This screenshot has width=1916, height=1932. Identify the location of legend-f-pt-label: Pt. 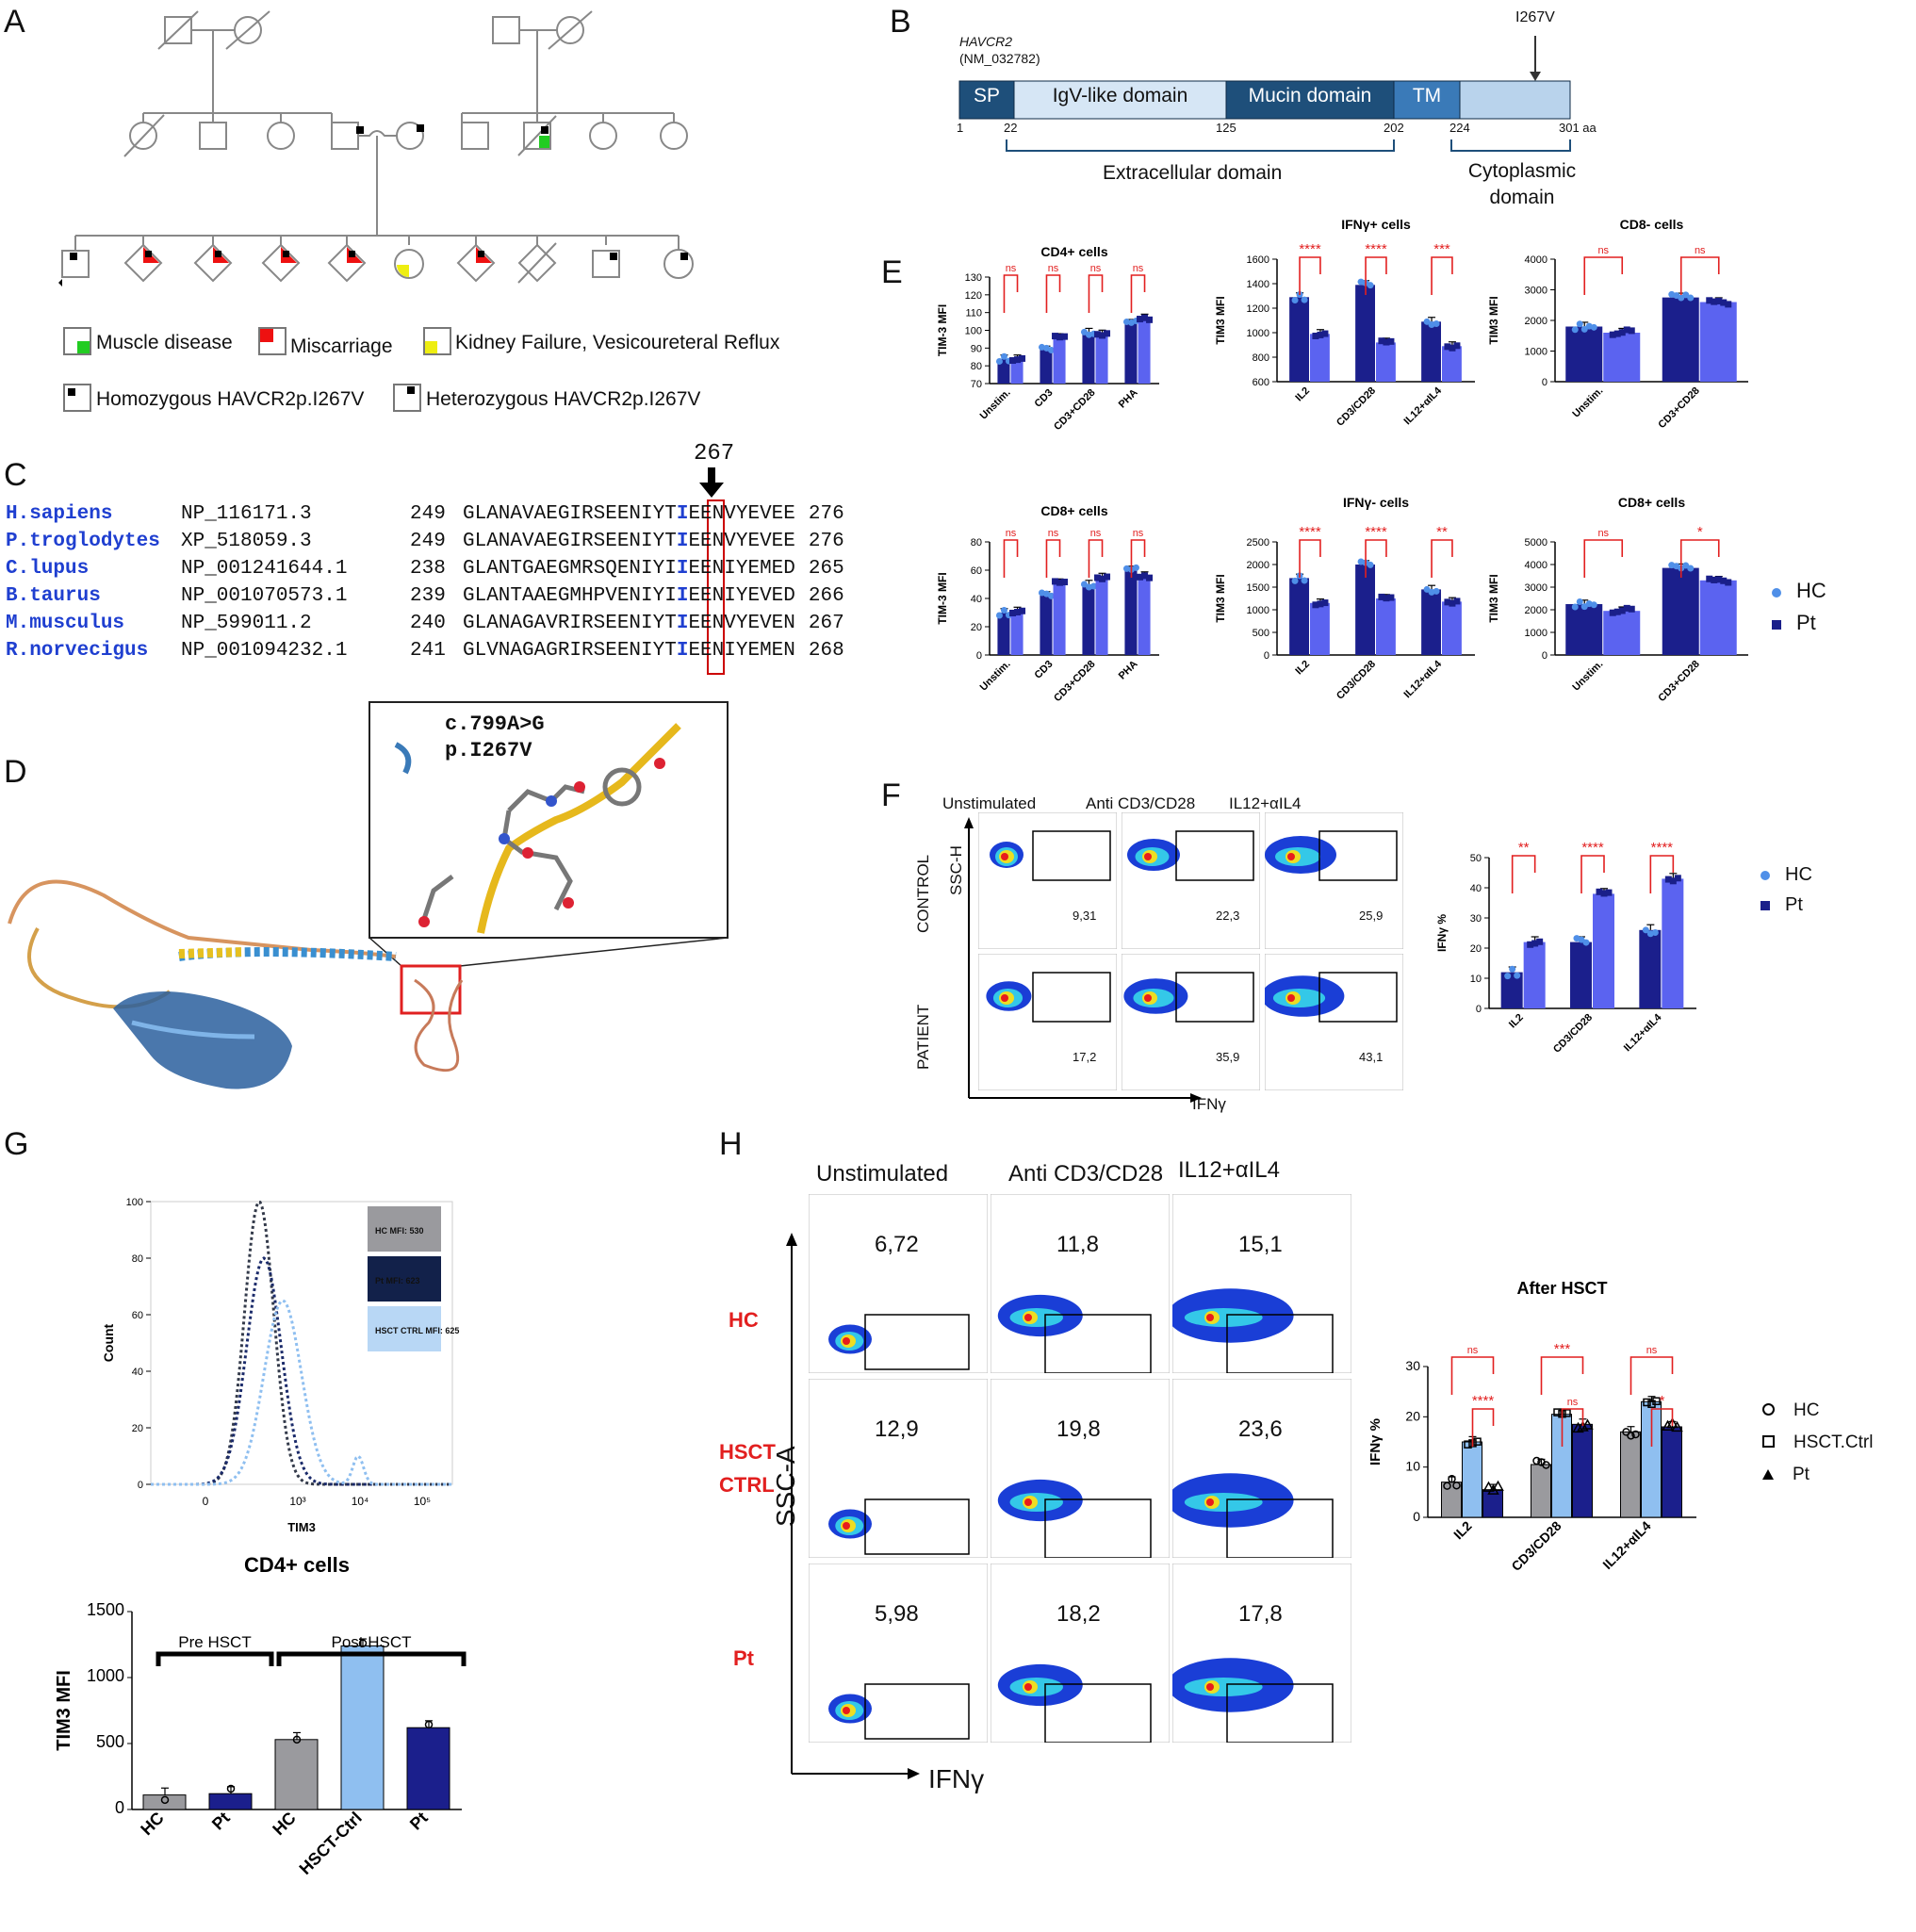
(1794, 904).